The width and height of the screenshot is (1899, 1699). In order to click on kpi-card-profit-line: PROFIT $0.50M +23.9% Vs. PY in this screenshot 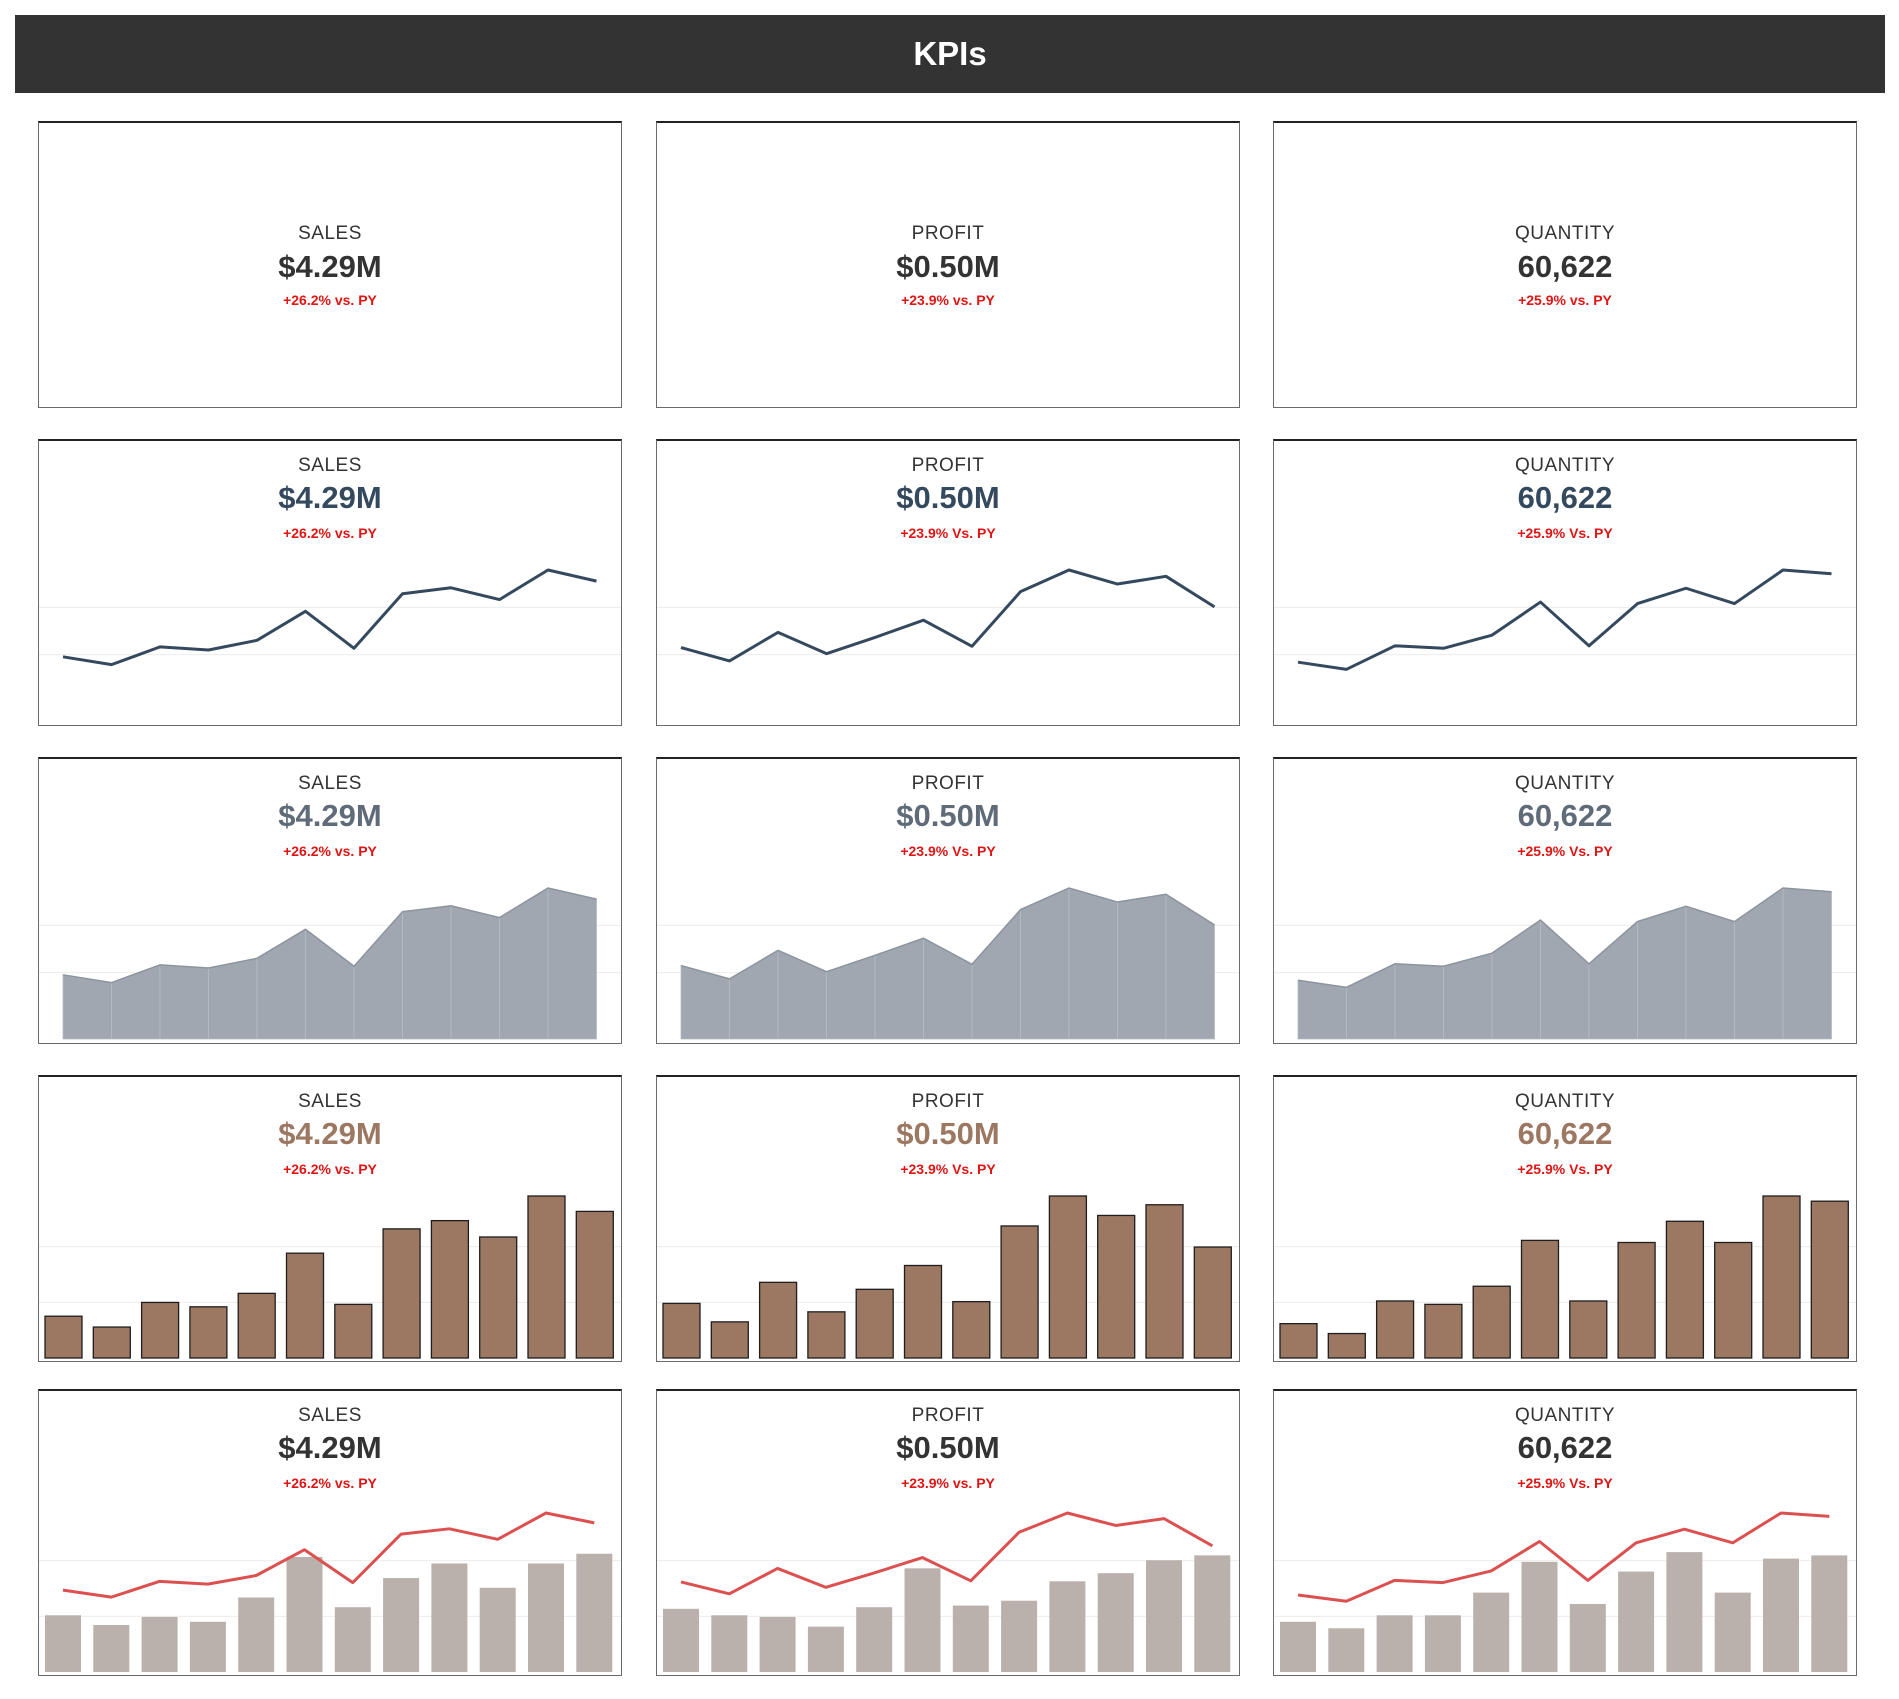, I will do `click(948, 582)`.